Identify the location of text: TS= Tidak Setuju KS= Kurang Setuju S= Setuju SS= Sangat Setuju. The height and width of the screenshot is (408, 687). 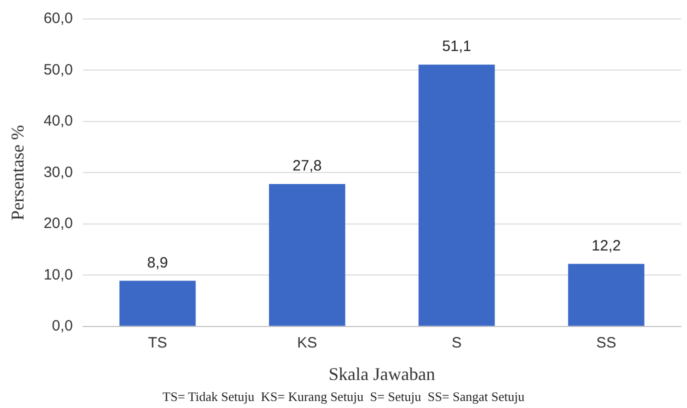
(343, 396).